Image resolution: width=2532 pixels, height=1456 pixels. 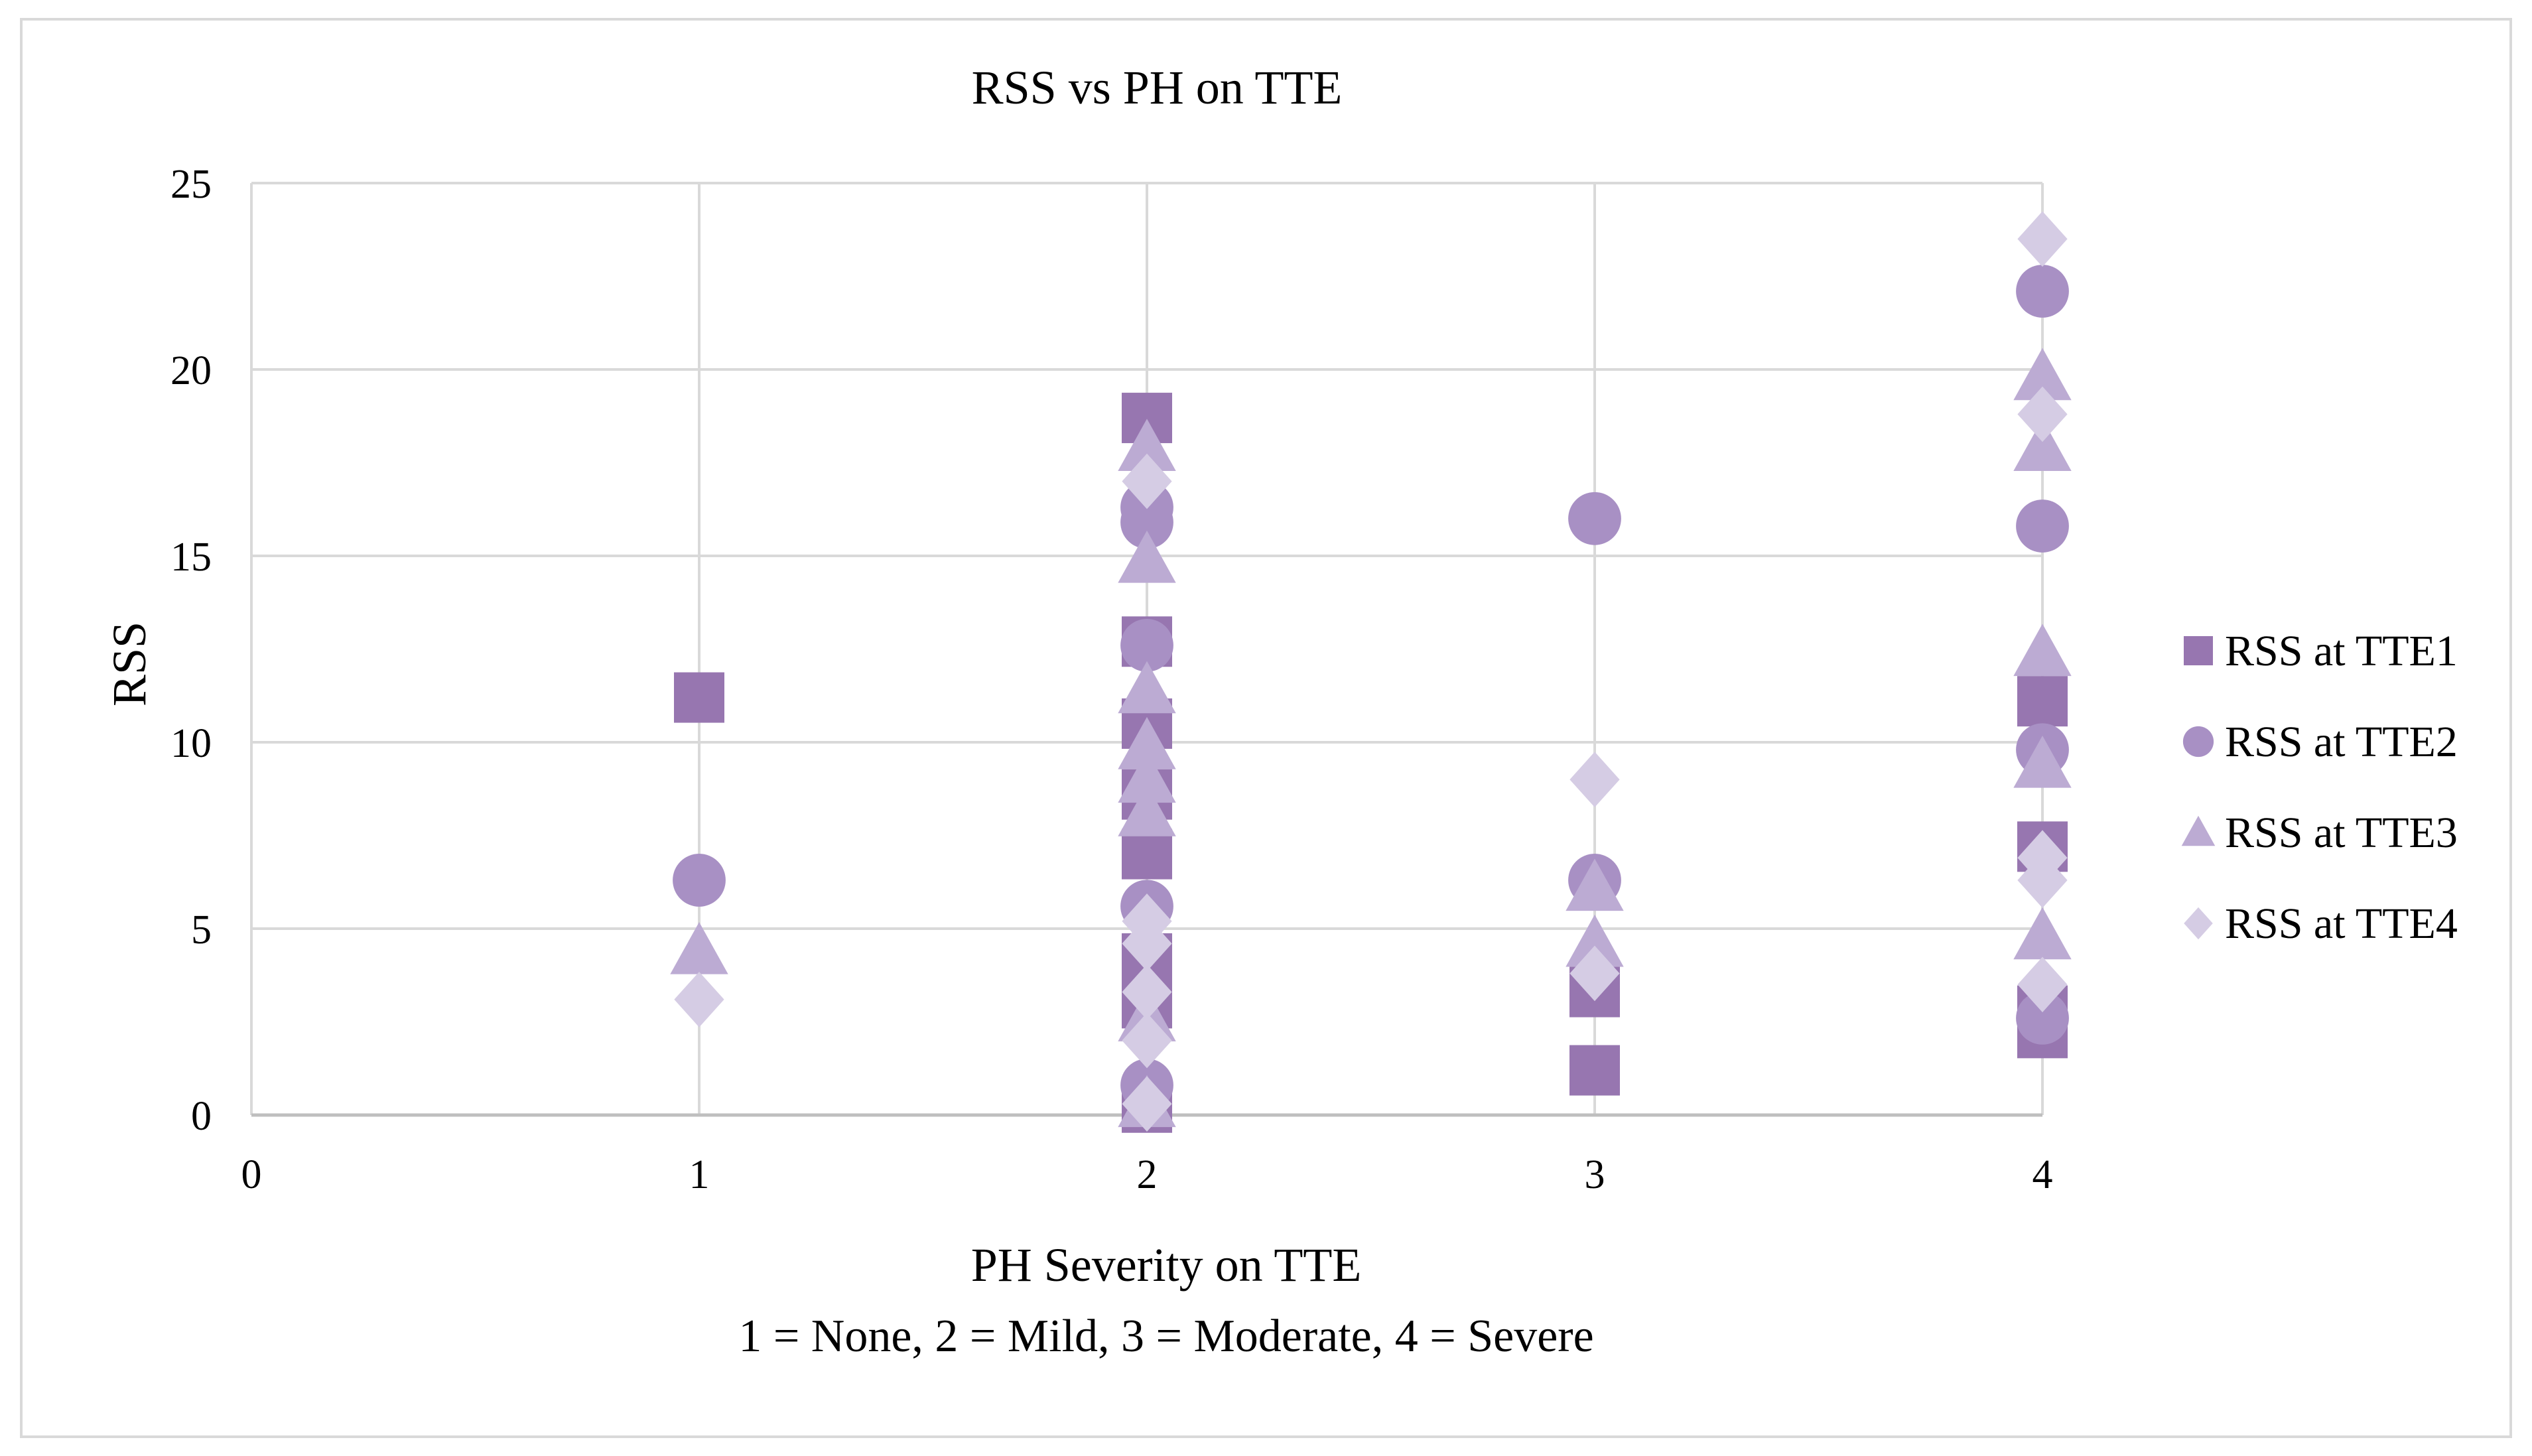 What do you see at coordinates (202, 1116) in the screenshot?
I see `y-tick-label: 0` at bounding box center [202, 1116].